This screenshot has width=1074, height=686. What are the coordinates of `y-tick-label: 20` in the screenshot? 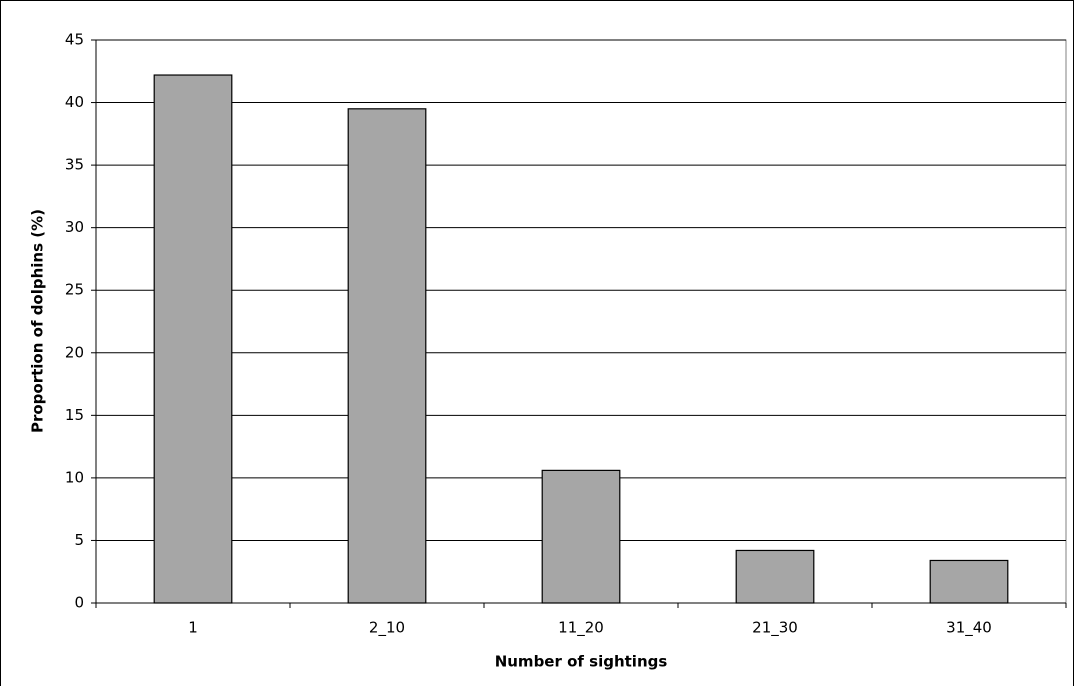 It's located at (74, 352).